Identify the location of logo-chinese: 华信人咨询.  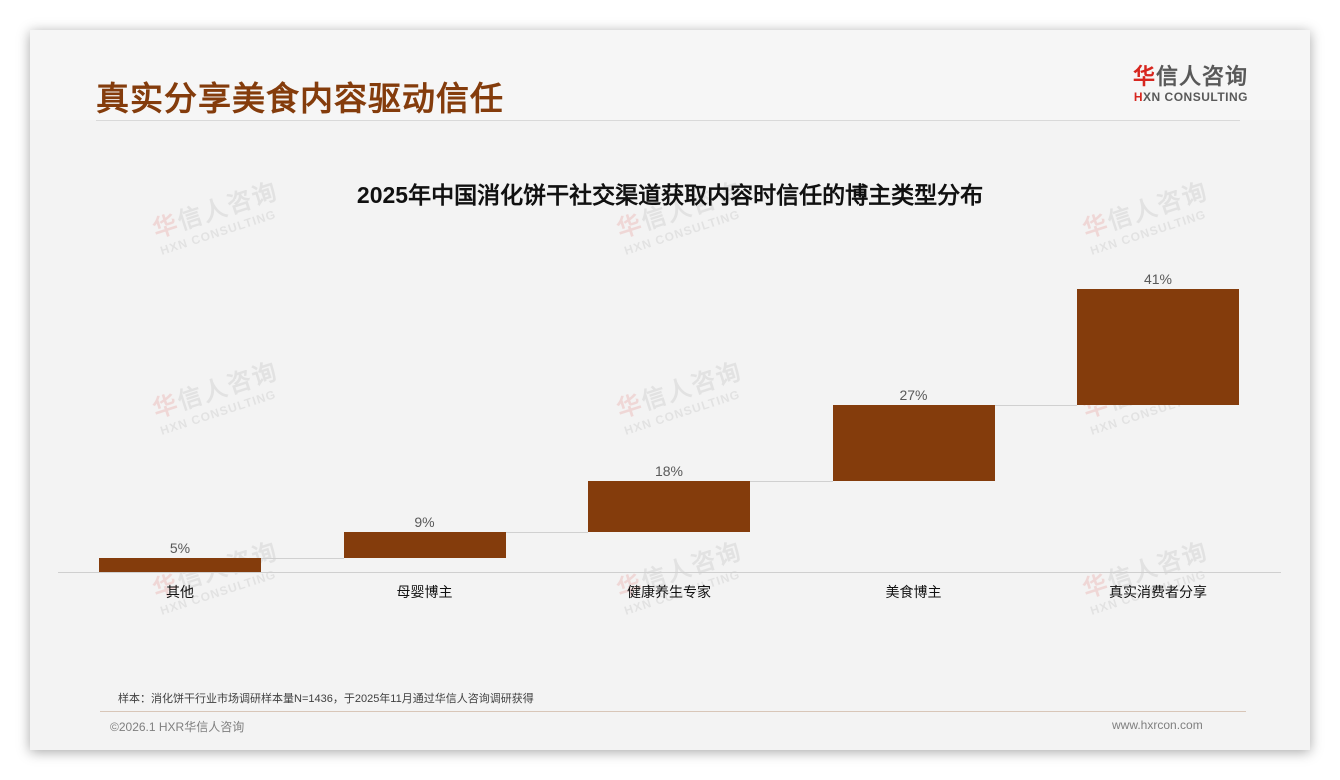
(1190, 76).